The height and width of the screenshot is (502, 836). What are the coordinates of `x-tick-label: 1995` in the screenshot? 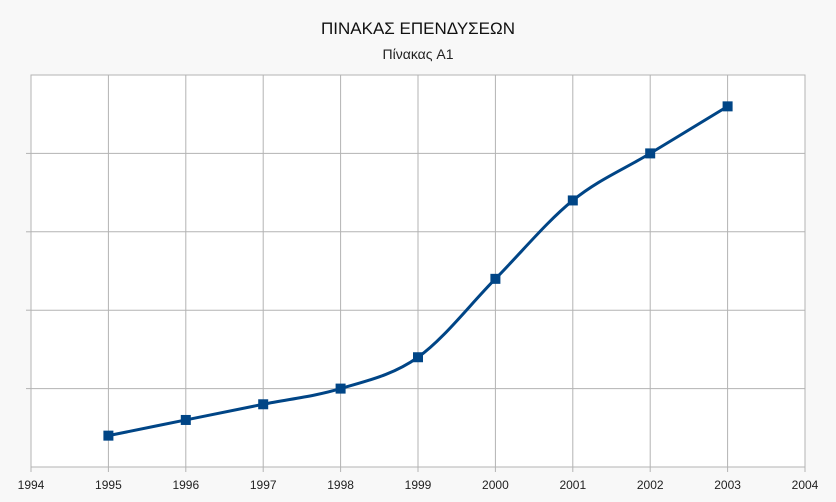 It's located at (108, 485).